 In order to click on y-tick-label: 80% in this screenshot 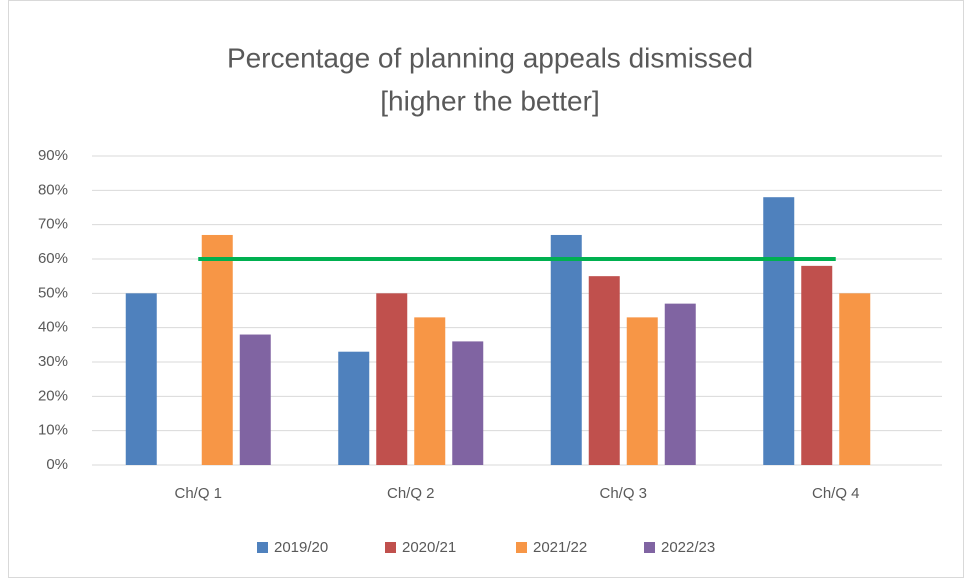, I will do `click(53, 189)`.